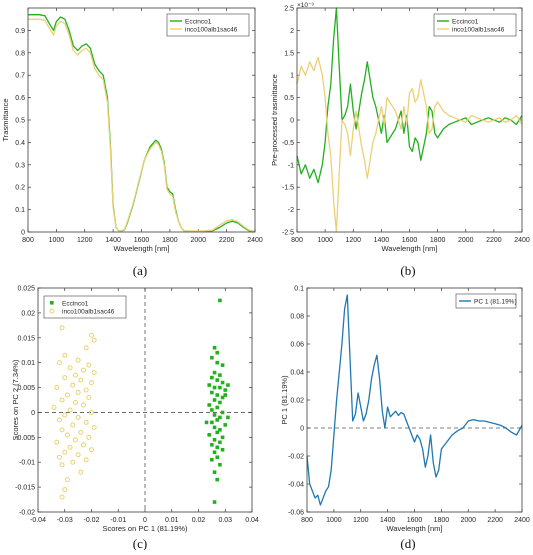 The height and width of the screenshot is (555, 533). Describe the element at coordinates (284, 400) in the screenshot. I see `y-axis-label: PC 1 (81.19%)` at that location.